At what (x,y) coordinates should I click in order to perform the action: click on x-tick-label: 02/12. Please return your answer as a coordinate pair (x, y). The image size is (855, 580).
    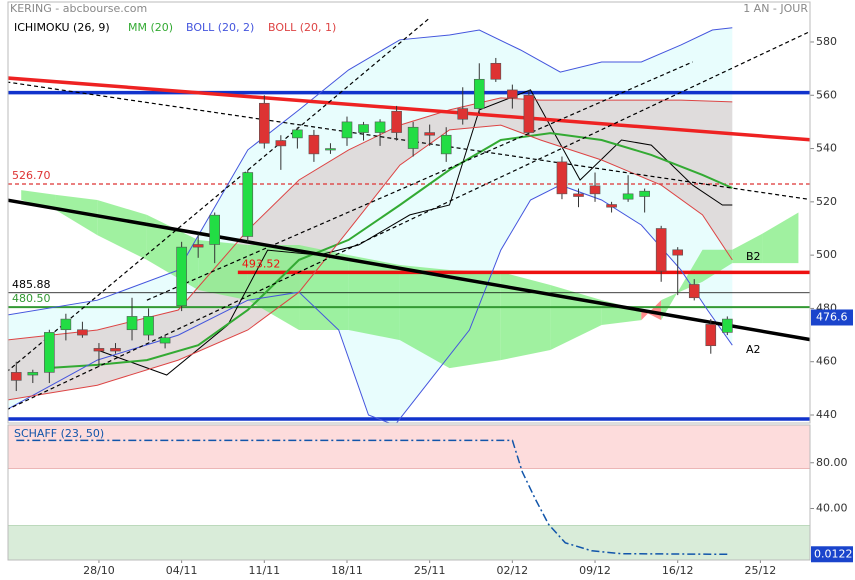
    Looking at the image, I should click on (512, 570).